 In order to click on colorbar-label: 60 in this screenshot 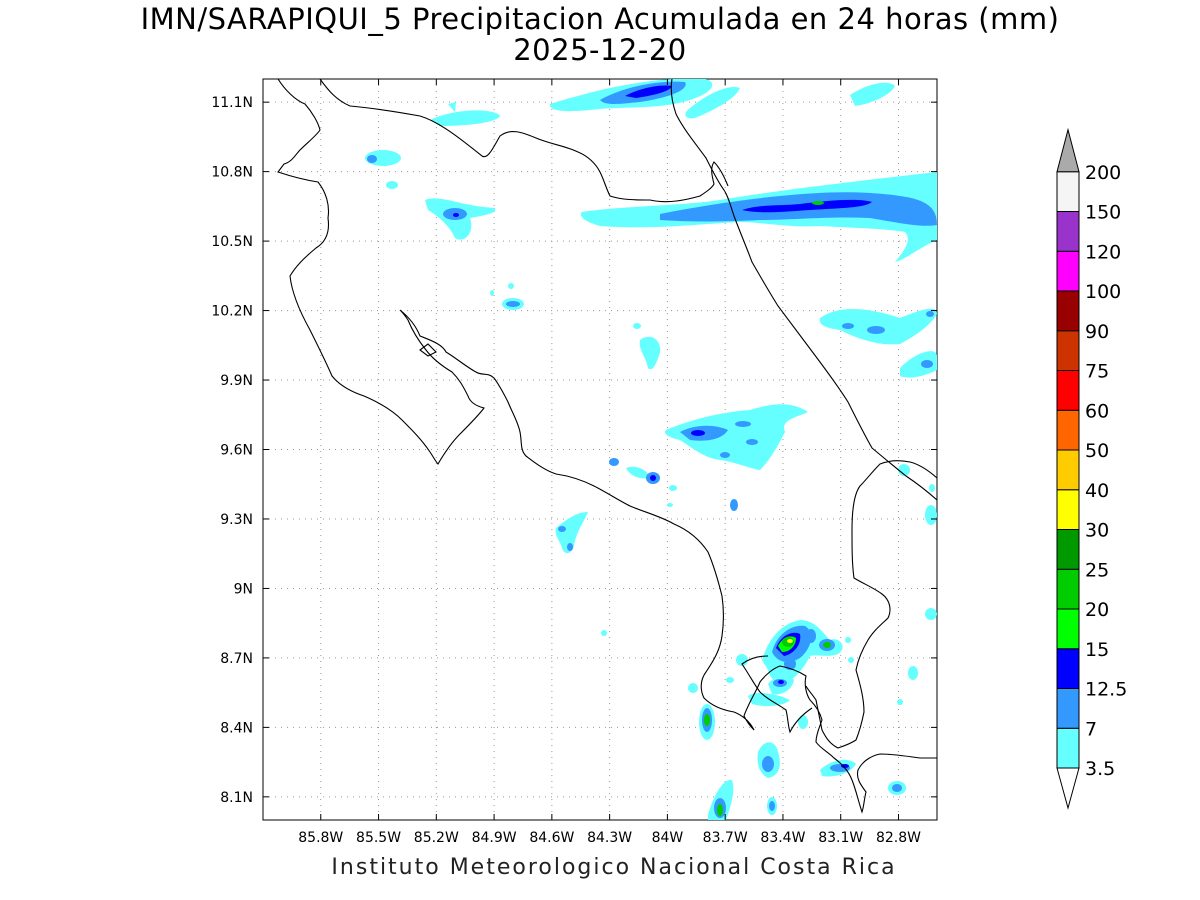, I will do `click(1097, 411)`.